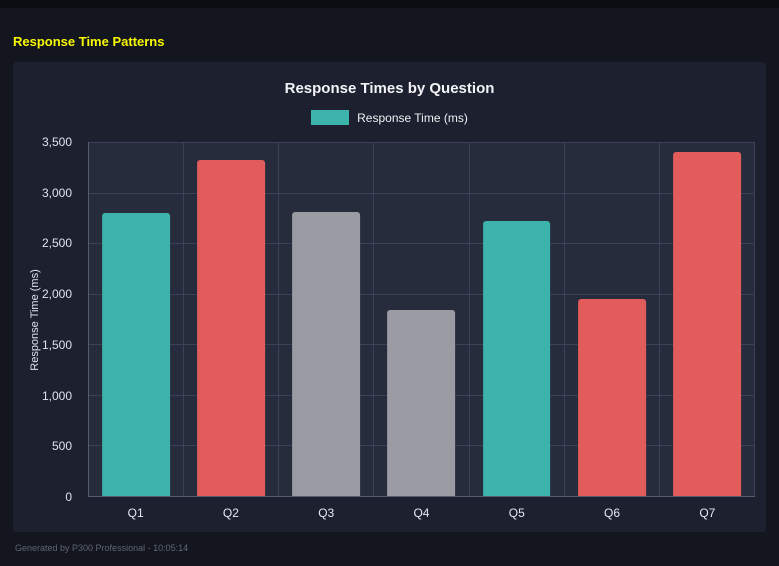 This screenshot has height=566, width=779. Describe the element at coordinates (421, 402) in the screenshot. I see `bar-q4` at that location.